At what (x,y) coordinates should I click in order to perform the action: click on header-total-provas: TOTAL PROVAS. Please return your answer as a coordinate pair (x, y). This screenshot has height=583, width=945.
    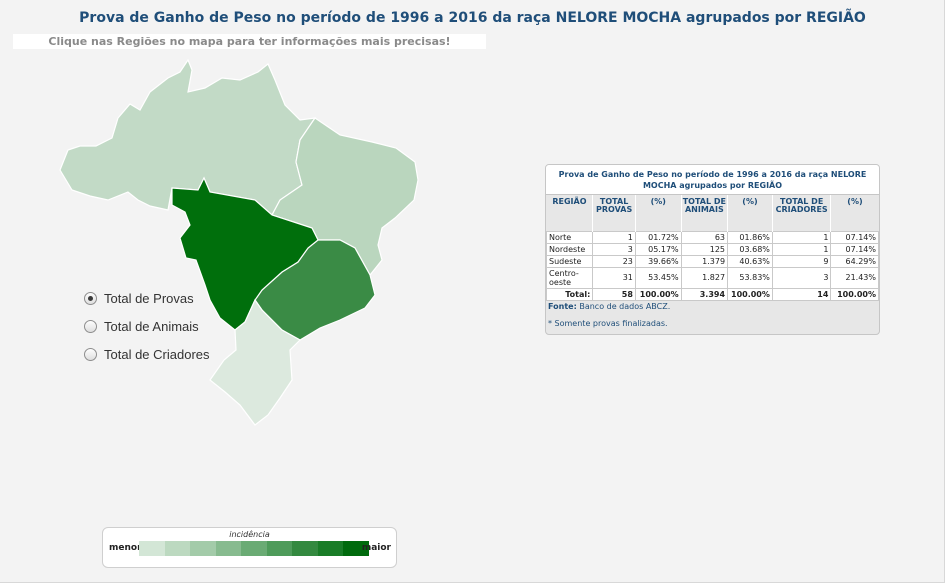
    Looking at the image, I should click on (614, 213).